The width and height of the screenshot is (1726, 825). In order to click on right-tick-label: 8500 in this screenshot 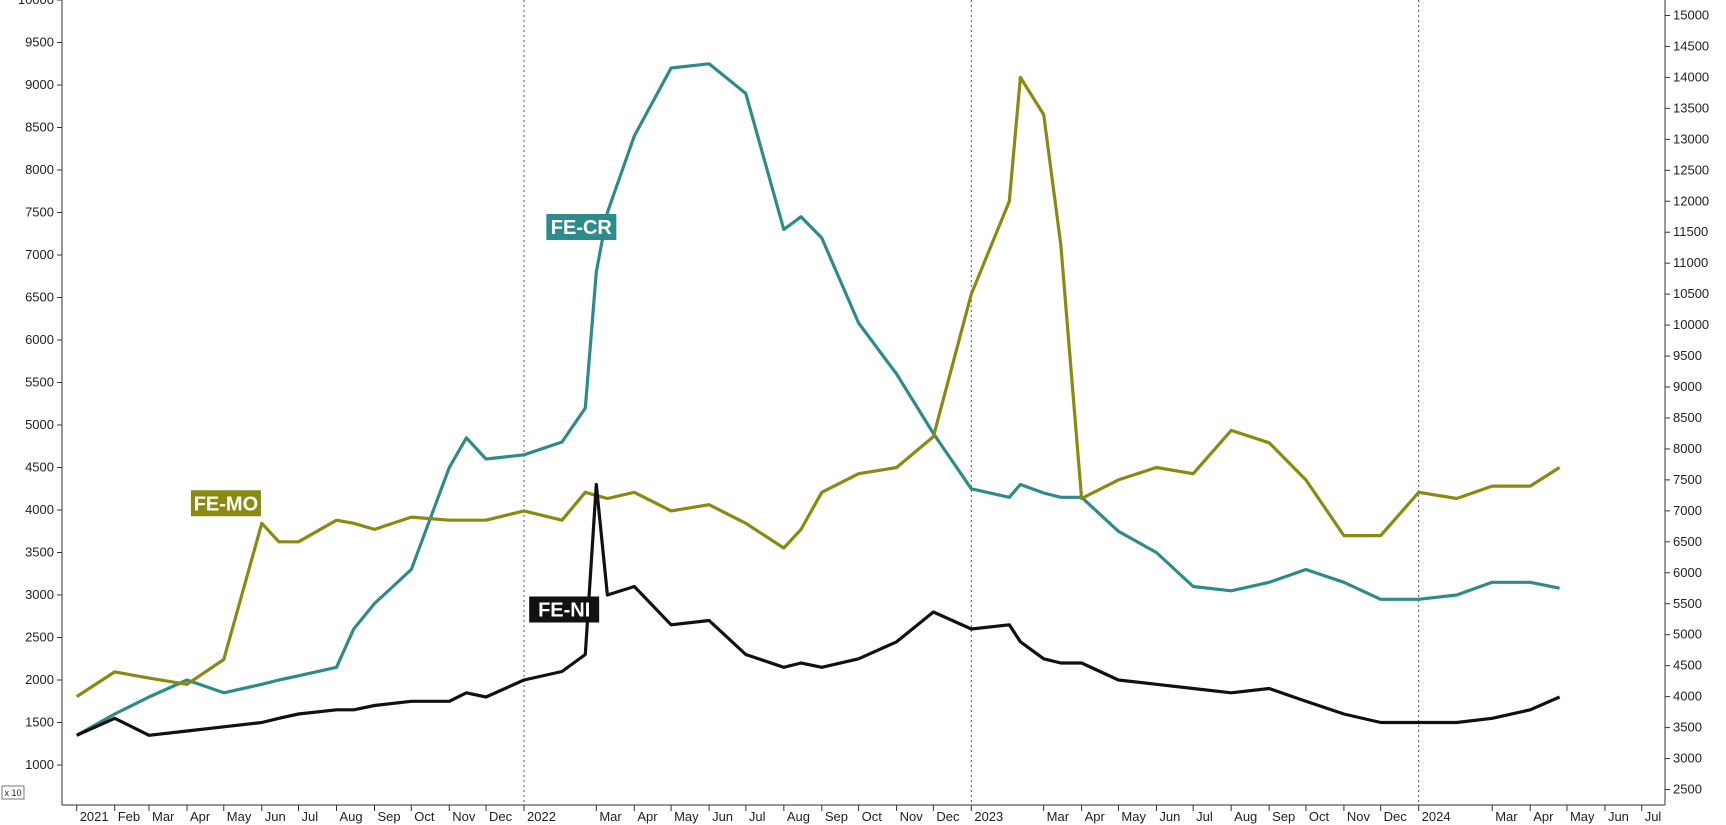, I will do `click(1687, 417)`.